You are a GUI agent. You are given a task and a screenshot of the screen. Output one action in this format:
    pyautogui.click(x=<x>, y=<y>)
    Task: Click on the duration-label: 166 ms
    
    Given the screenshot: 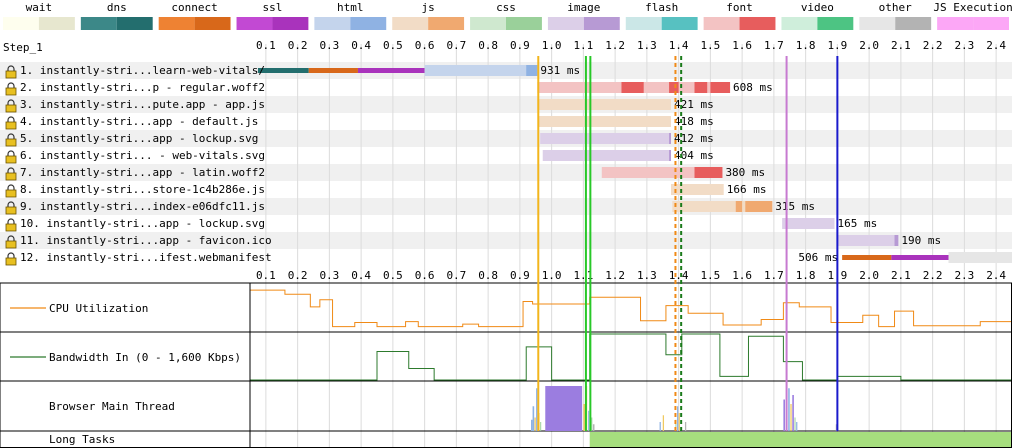 What is the action you would take?
    pyautogui.click(x=747, y=189)
    